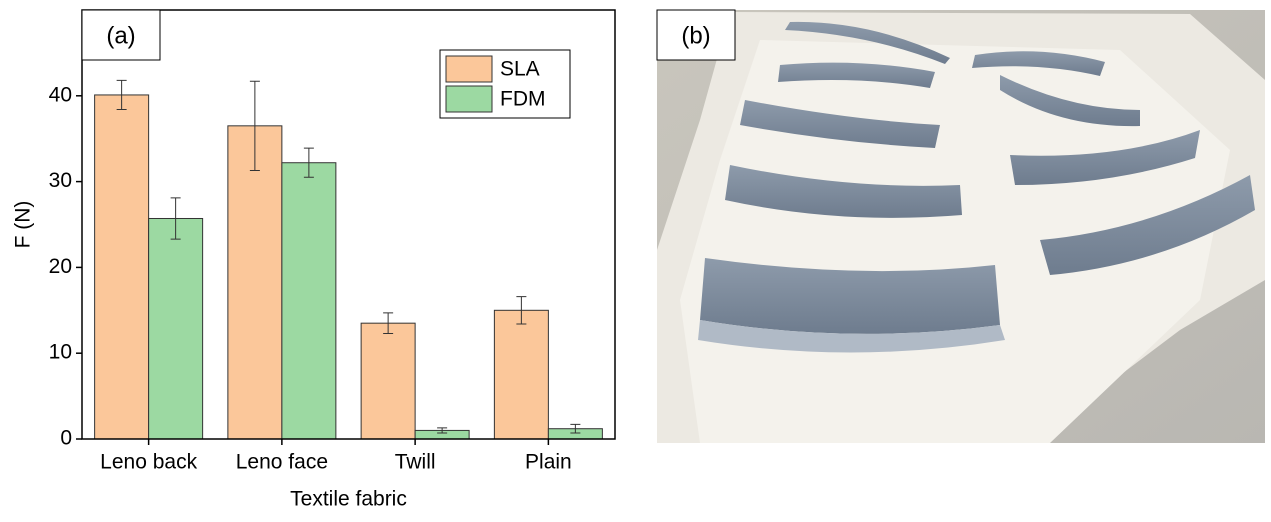  Describe the element at coordinates (60, 94) in the screenshot. I see `y-tick-label: 40` at that location.